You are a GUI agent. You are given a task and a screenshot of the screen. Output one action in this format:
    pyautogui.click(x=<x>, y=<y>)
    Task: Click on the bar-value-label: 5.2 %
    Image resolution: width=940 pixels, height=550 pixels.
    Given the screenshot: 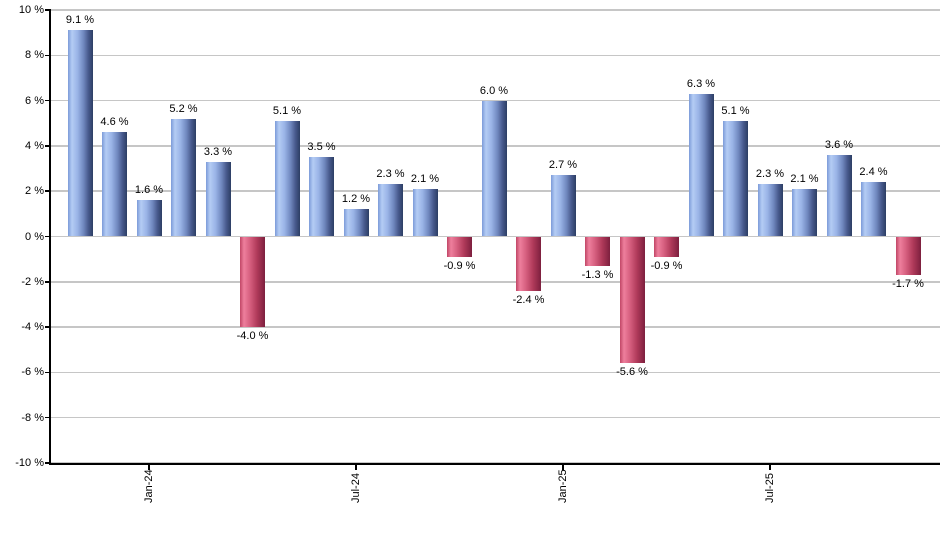 What is the action you would take?
    pyautogui.click(x=183, y=108)
    